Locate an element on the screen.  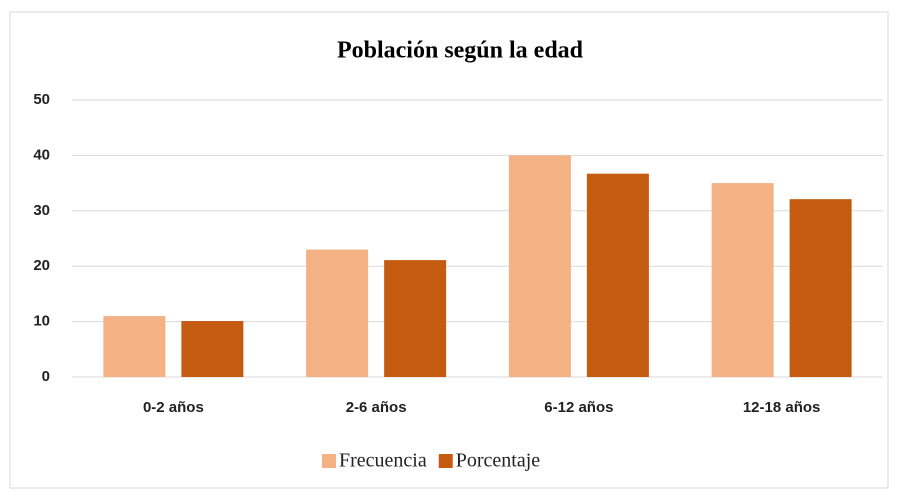
y-tick-label: 30 is located at coordinates (41, 210).